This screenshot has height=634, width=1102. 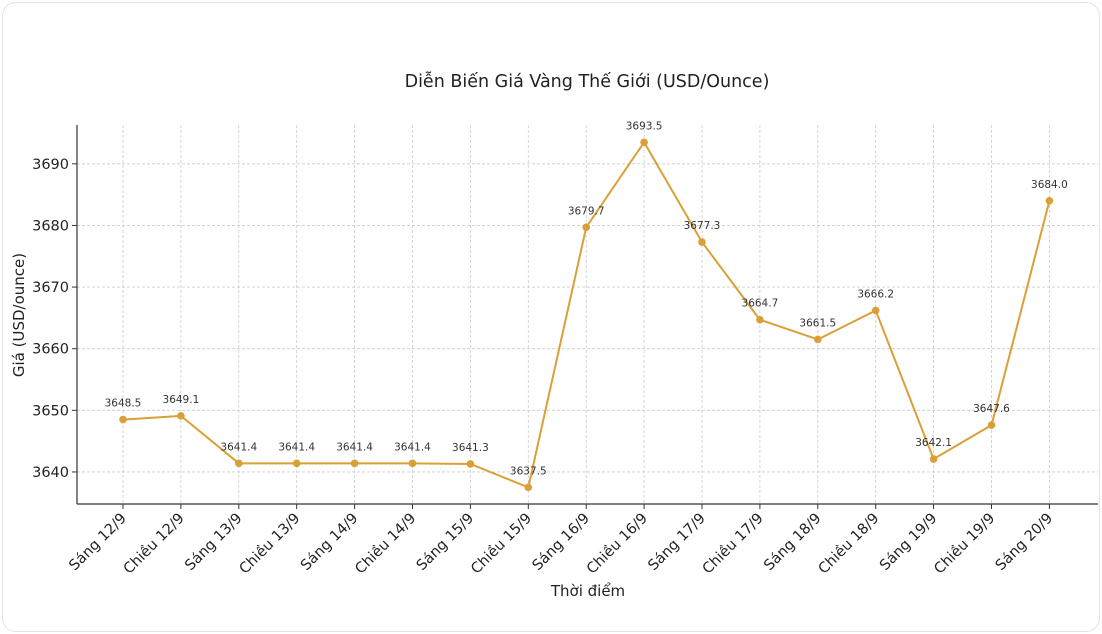 I want to click on x-tick-label: Sáng 17/9, so click(x=676, y=542).